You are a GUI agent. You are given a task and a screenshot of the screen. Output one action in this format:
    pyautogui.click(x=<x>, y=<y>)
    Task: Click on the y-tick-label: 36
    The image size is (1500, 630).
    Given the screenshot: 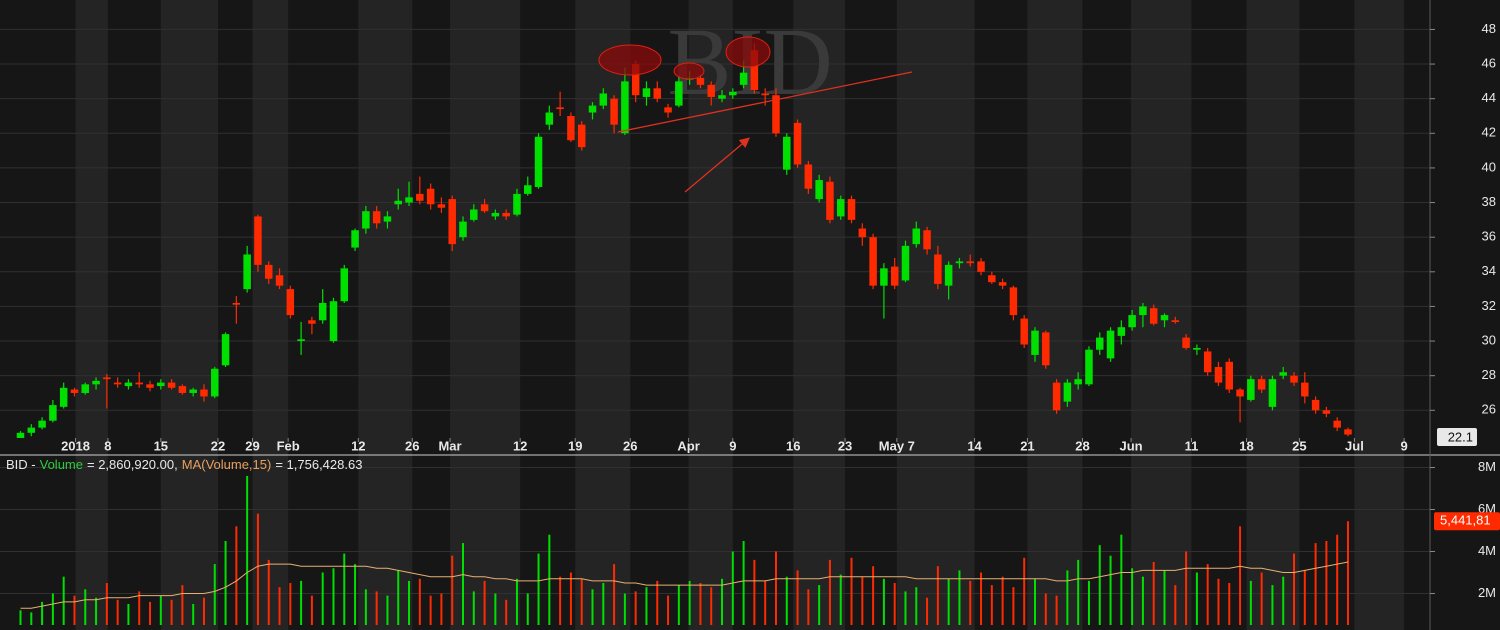 What is the action you would take?
    pyautogui.click(x=1489, y=236)
    